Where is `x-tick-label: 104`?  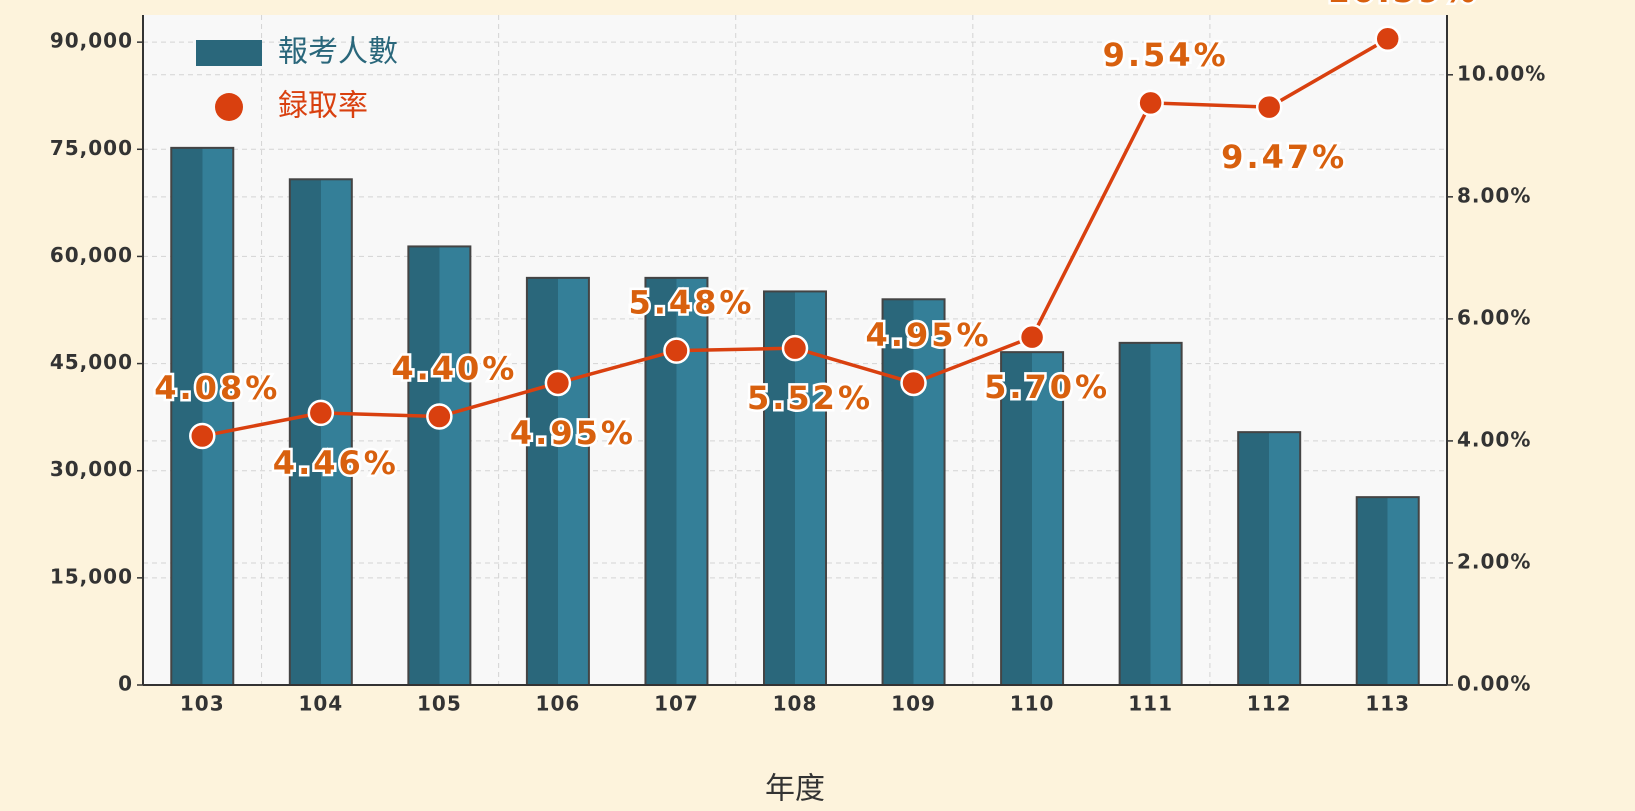
x-tick-label: 104 is located at coordinates (320, 704).